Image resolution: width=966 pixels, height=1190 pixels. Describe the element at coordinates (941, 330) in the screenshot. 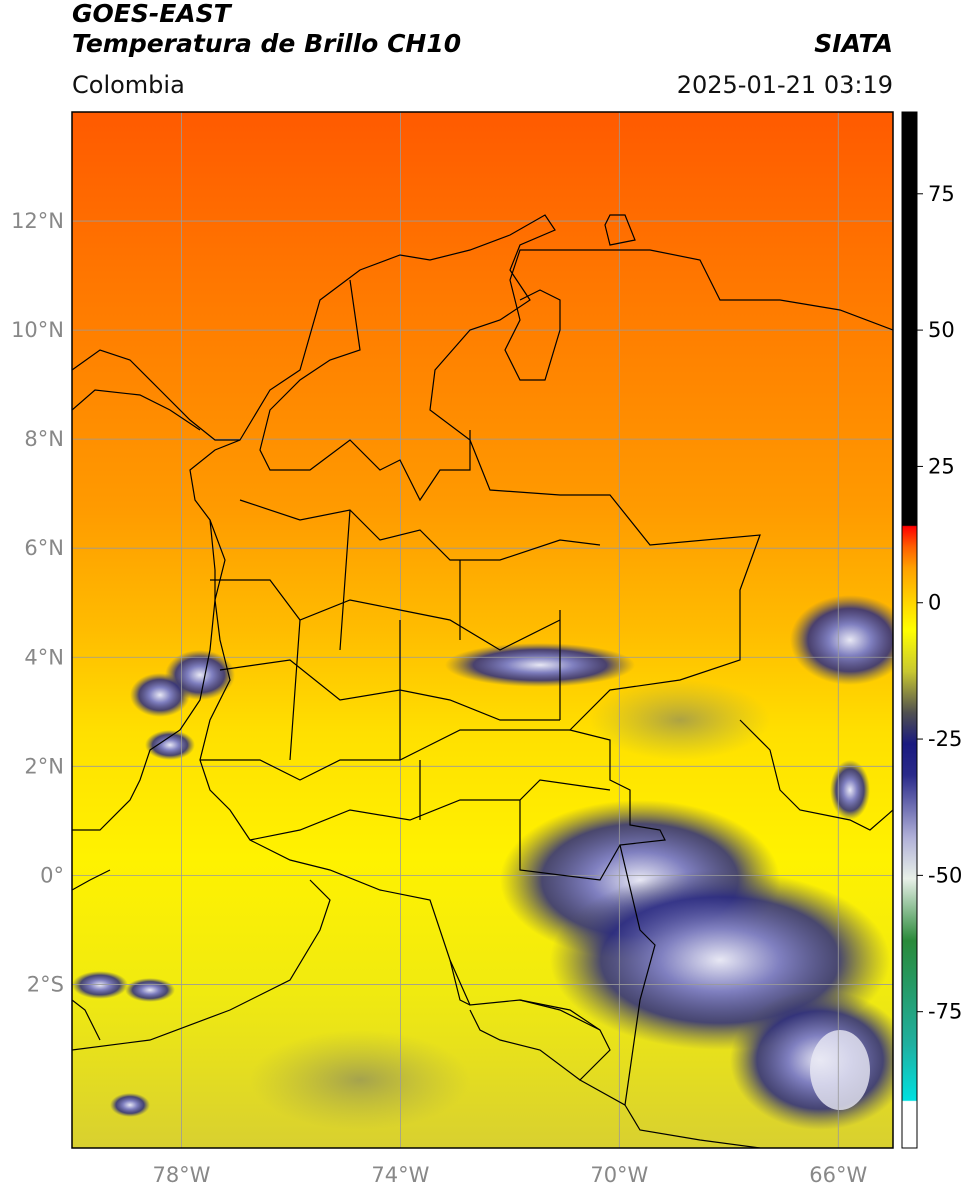

I see `colorbar-tick-label: 50` at that location.